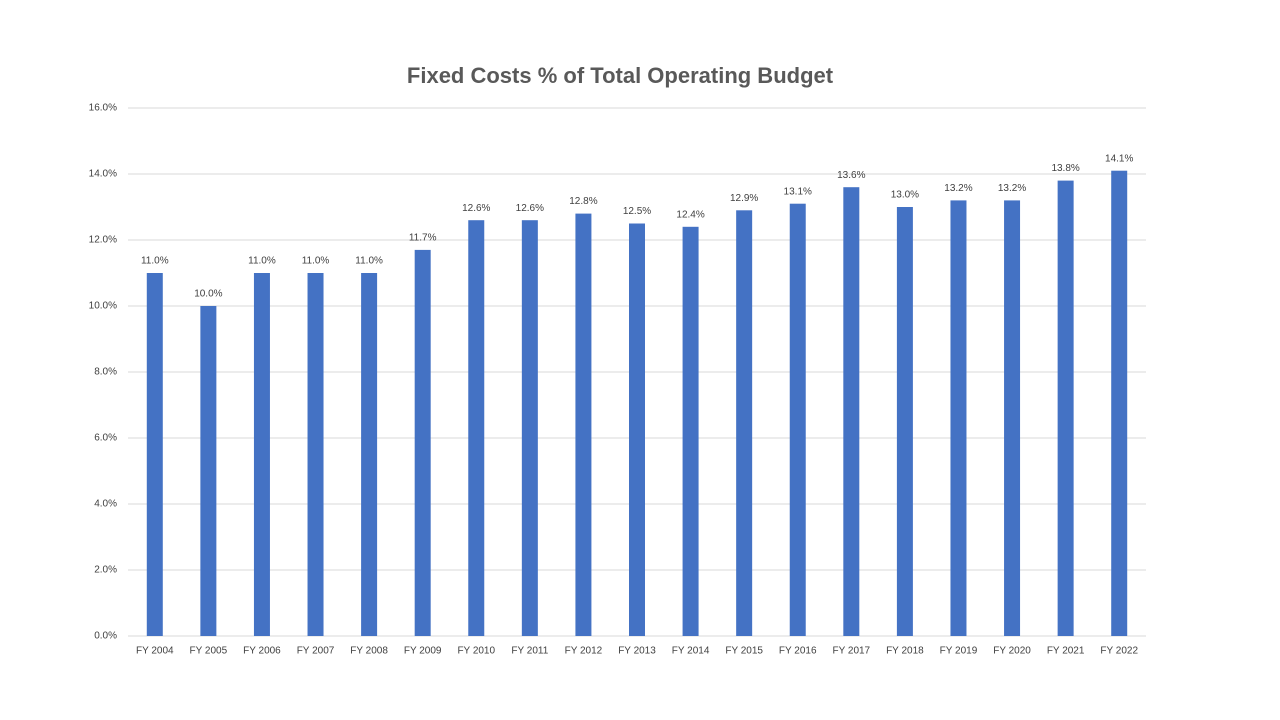 This screenshot has height=720, width=1280. Describe the element at coordinates (852, 651) in the screenshot. I see `x-tick-label: FY 2017` at that location.